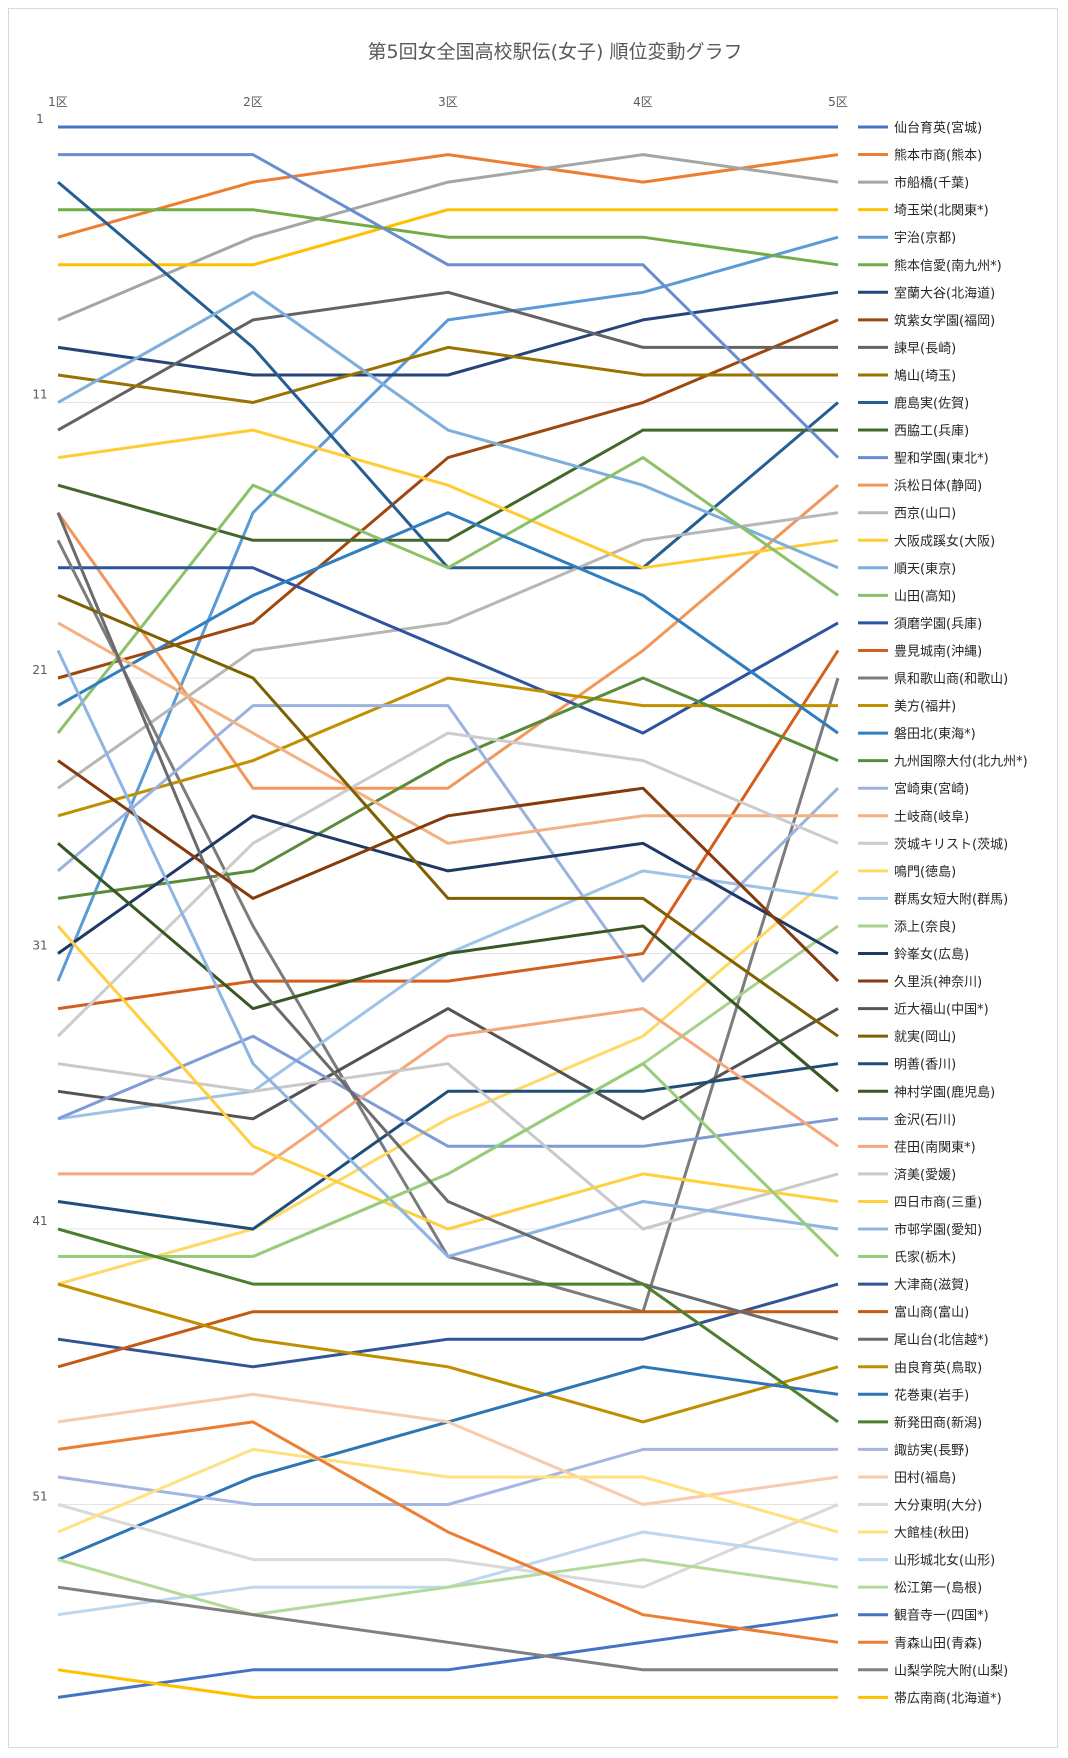 This screenshot has width=1068, height=1758. What do you see at coordinates (941, 1010) in the screenshot?
I see `legend-label: 近大福山(中国*)` at bounding box center [941, 1010].